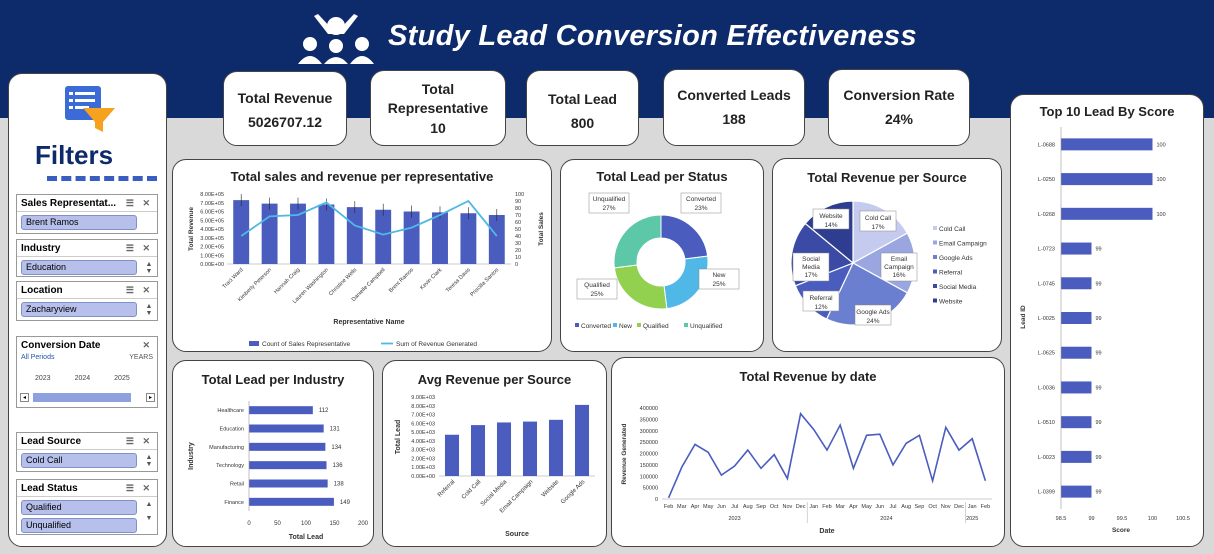 This screenshot has height=554, width=1214. I want to click on x-tick-label: Aug, so click(906, 507).